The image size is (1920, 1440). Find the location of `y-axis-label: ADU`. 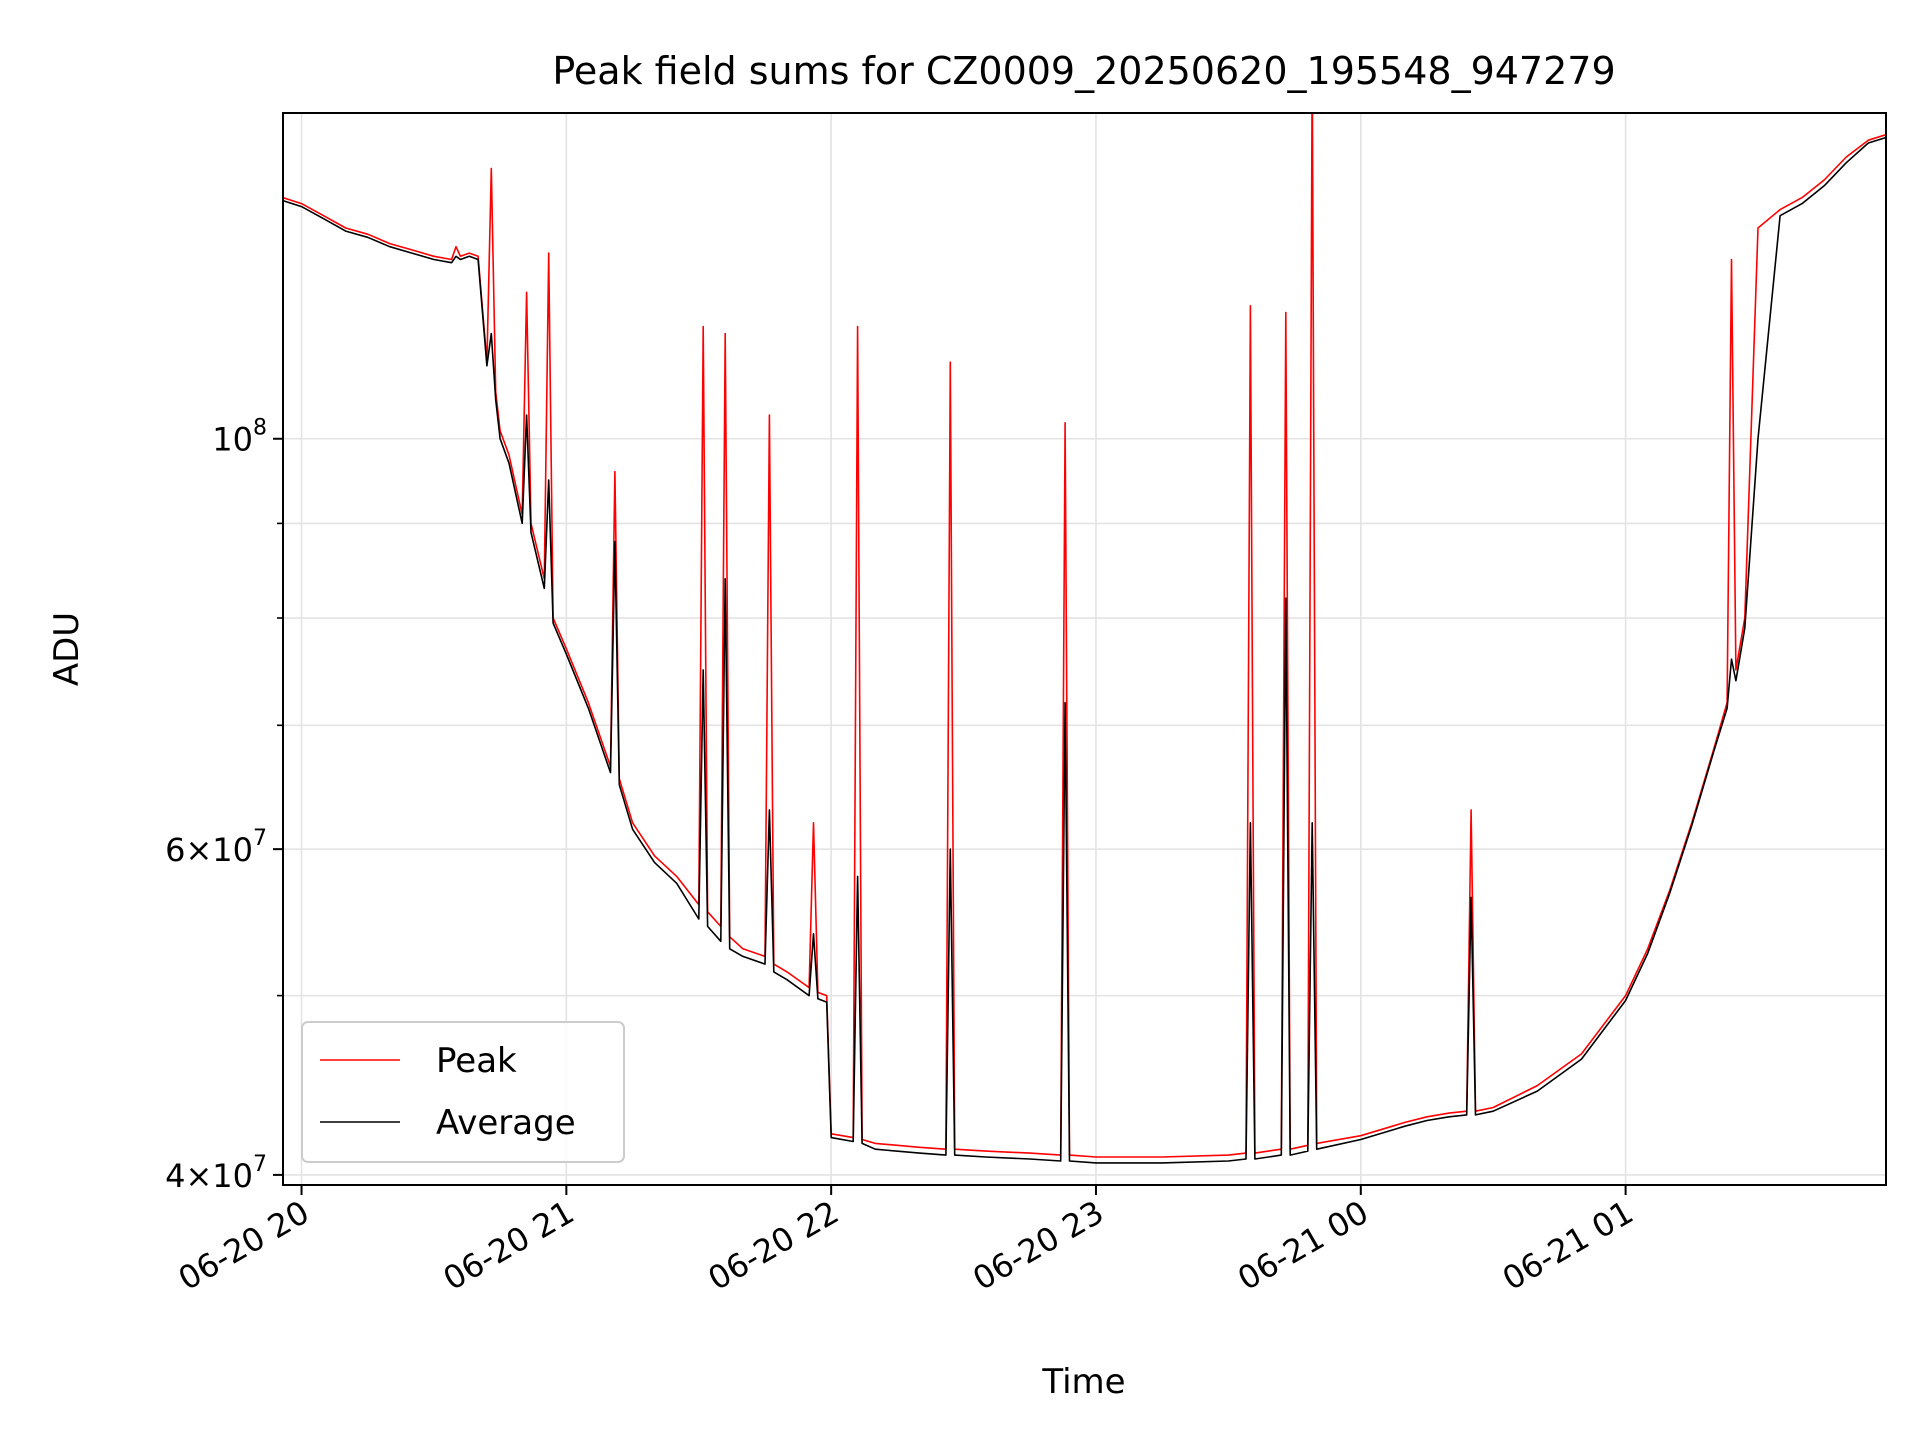

y-axis-label: ADU is located at coordinates (67, 649).